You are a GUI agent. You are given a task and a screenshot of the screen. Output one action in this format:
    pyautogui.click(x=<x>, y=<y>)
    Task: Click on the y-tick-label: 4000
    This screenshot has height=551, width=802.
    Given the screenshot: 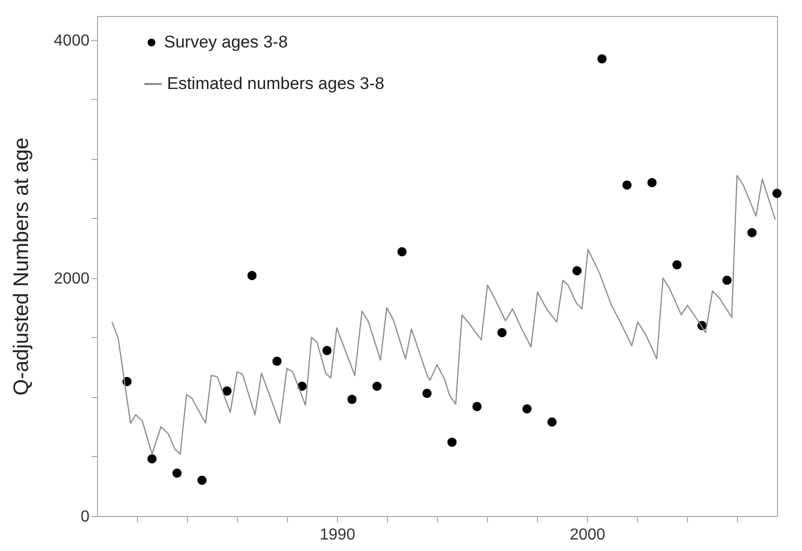 What is the action you would take?
    pyautogui.click(x=72, y=41)
    